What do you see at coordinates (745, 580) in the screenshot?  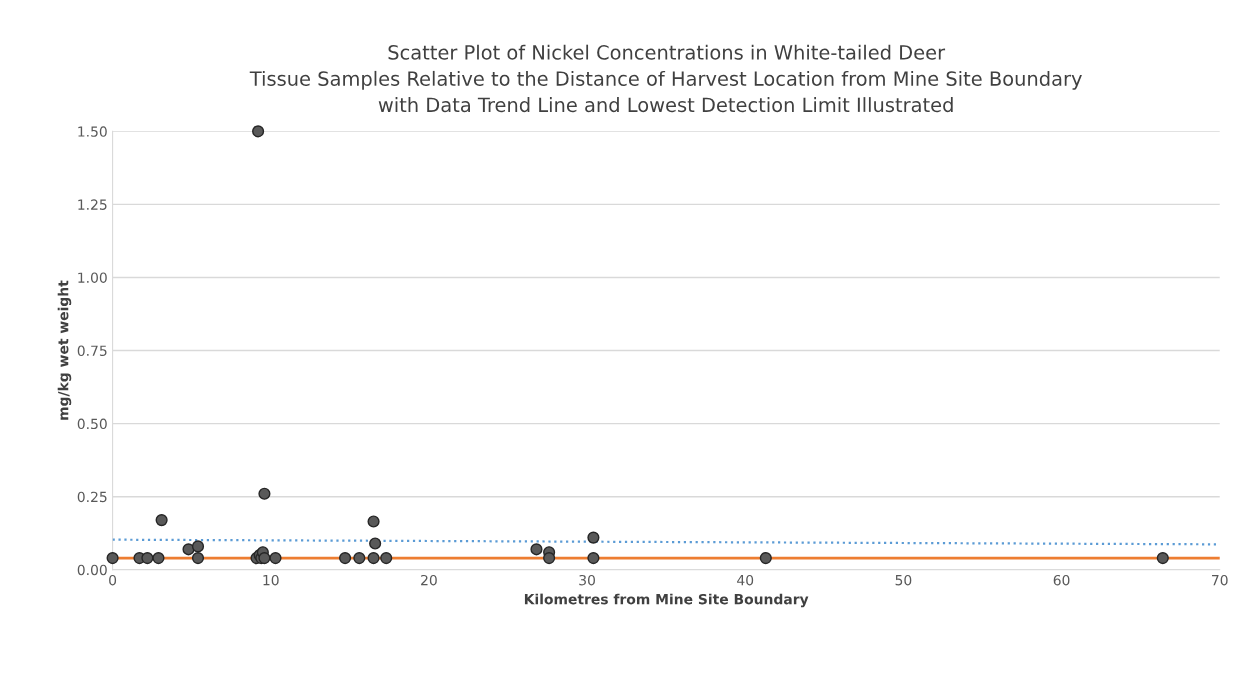 I see `x-tick-label: 40` at bounding box center [745, 580].